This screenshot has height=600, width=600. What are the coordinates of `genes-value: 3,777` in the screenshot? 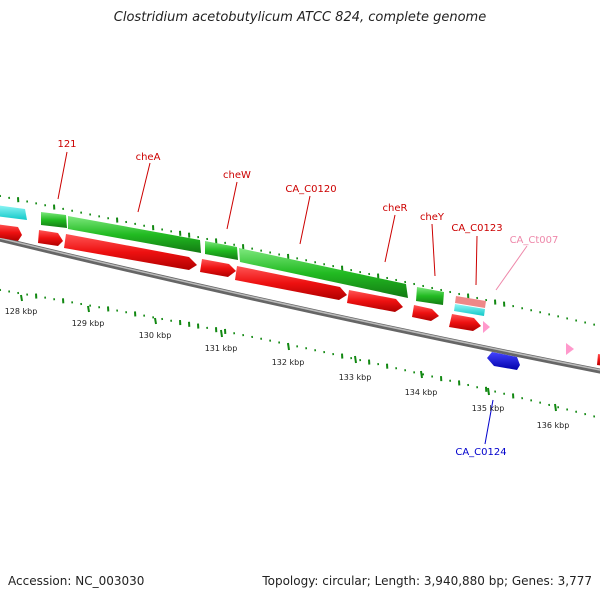 It's located at (574, 581).